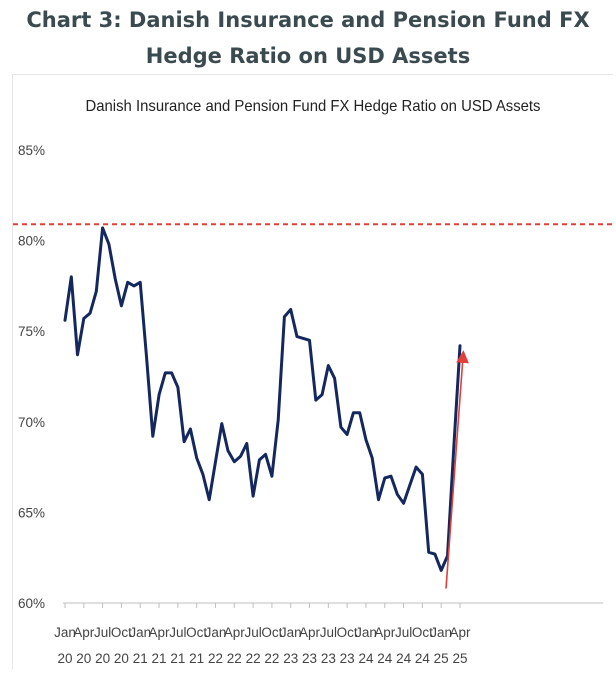  I want to click on trend-arrow-annotation, so click(457, 469).